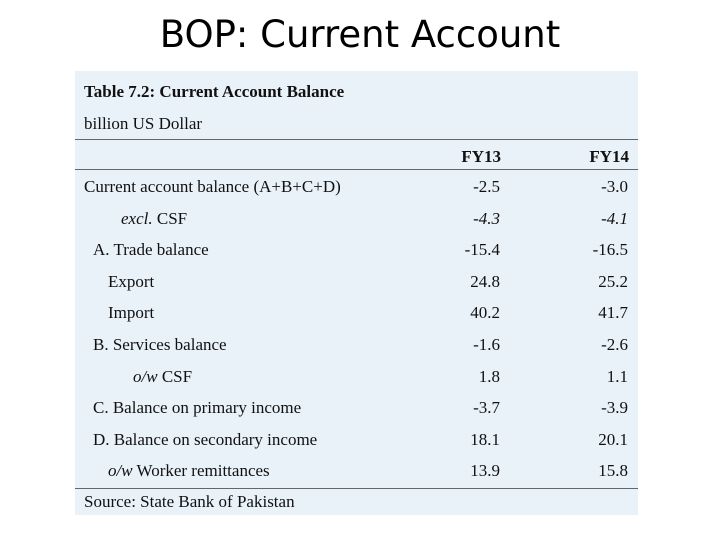  I want to click on row-label: excl. CSF, so click(154, 219).